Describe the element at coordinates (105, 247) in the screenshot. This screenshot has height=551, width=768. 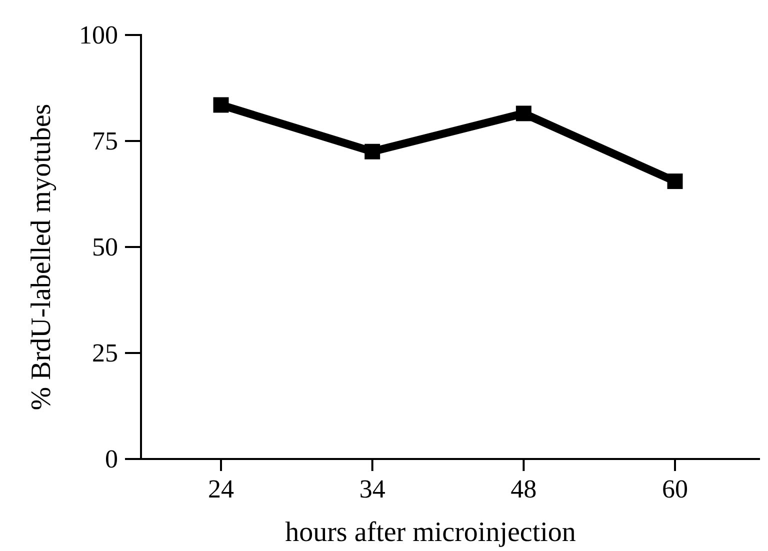
I see `y-tick-label: 50` at that location.